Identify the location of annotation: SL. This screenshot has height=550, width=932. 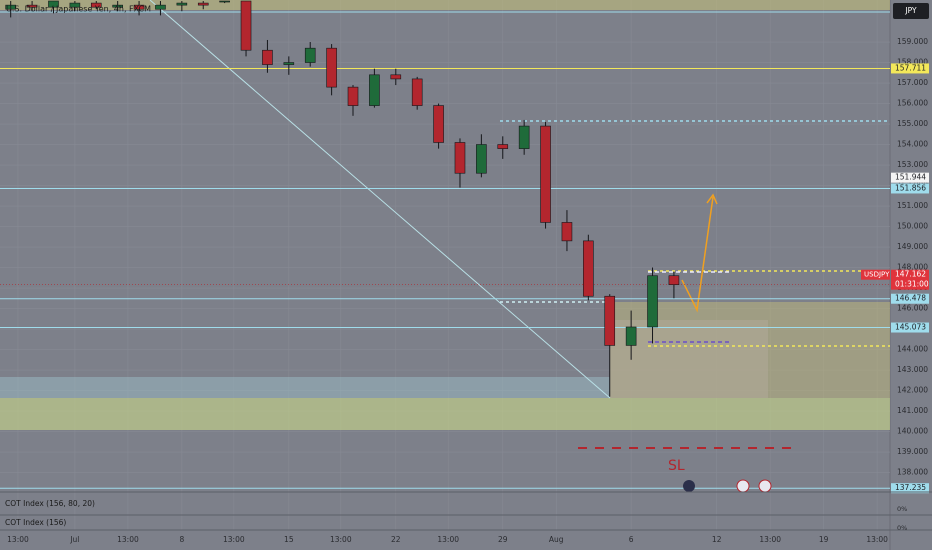
(676, 466).